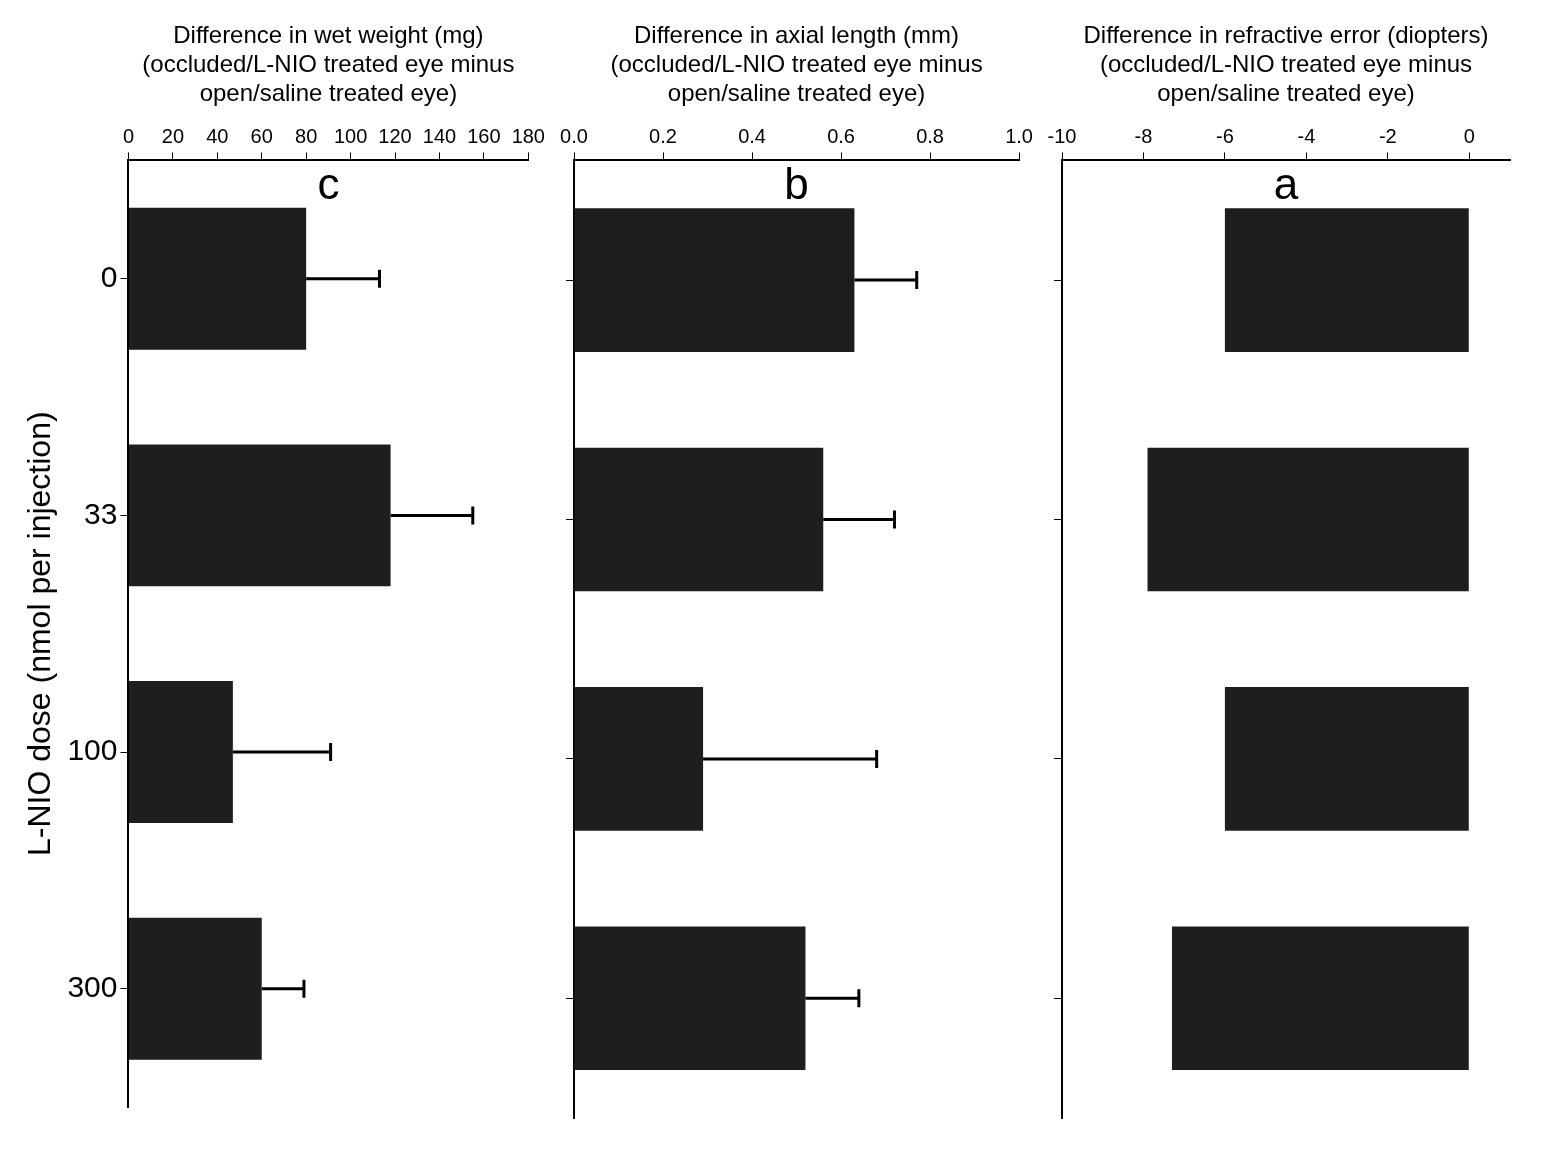 This screenshot has height=1156, width=1555. Describe the element at coordinates (439, 135) in the screenshot. I see `x-tick-label: 140` at that location.